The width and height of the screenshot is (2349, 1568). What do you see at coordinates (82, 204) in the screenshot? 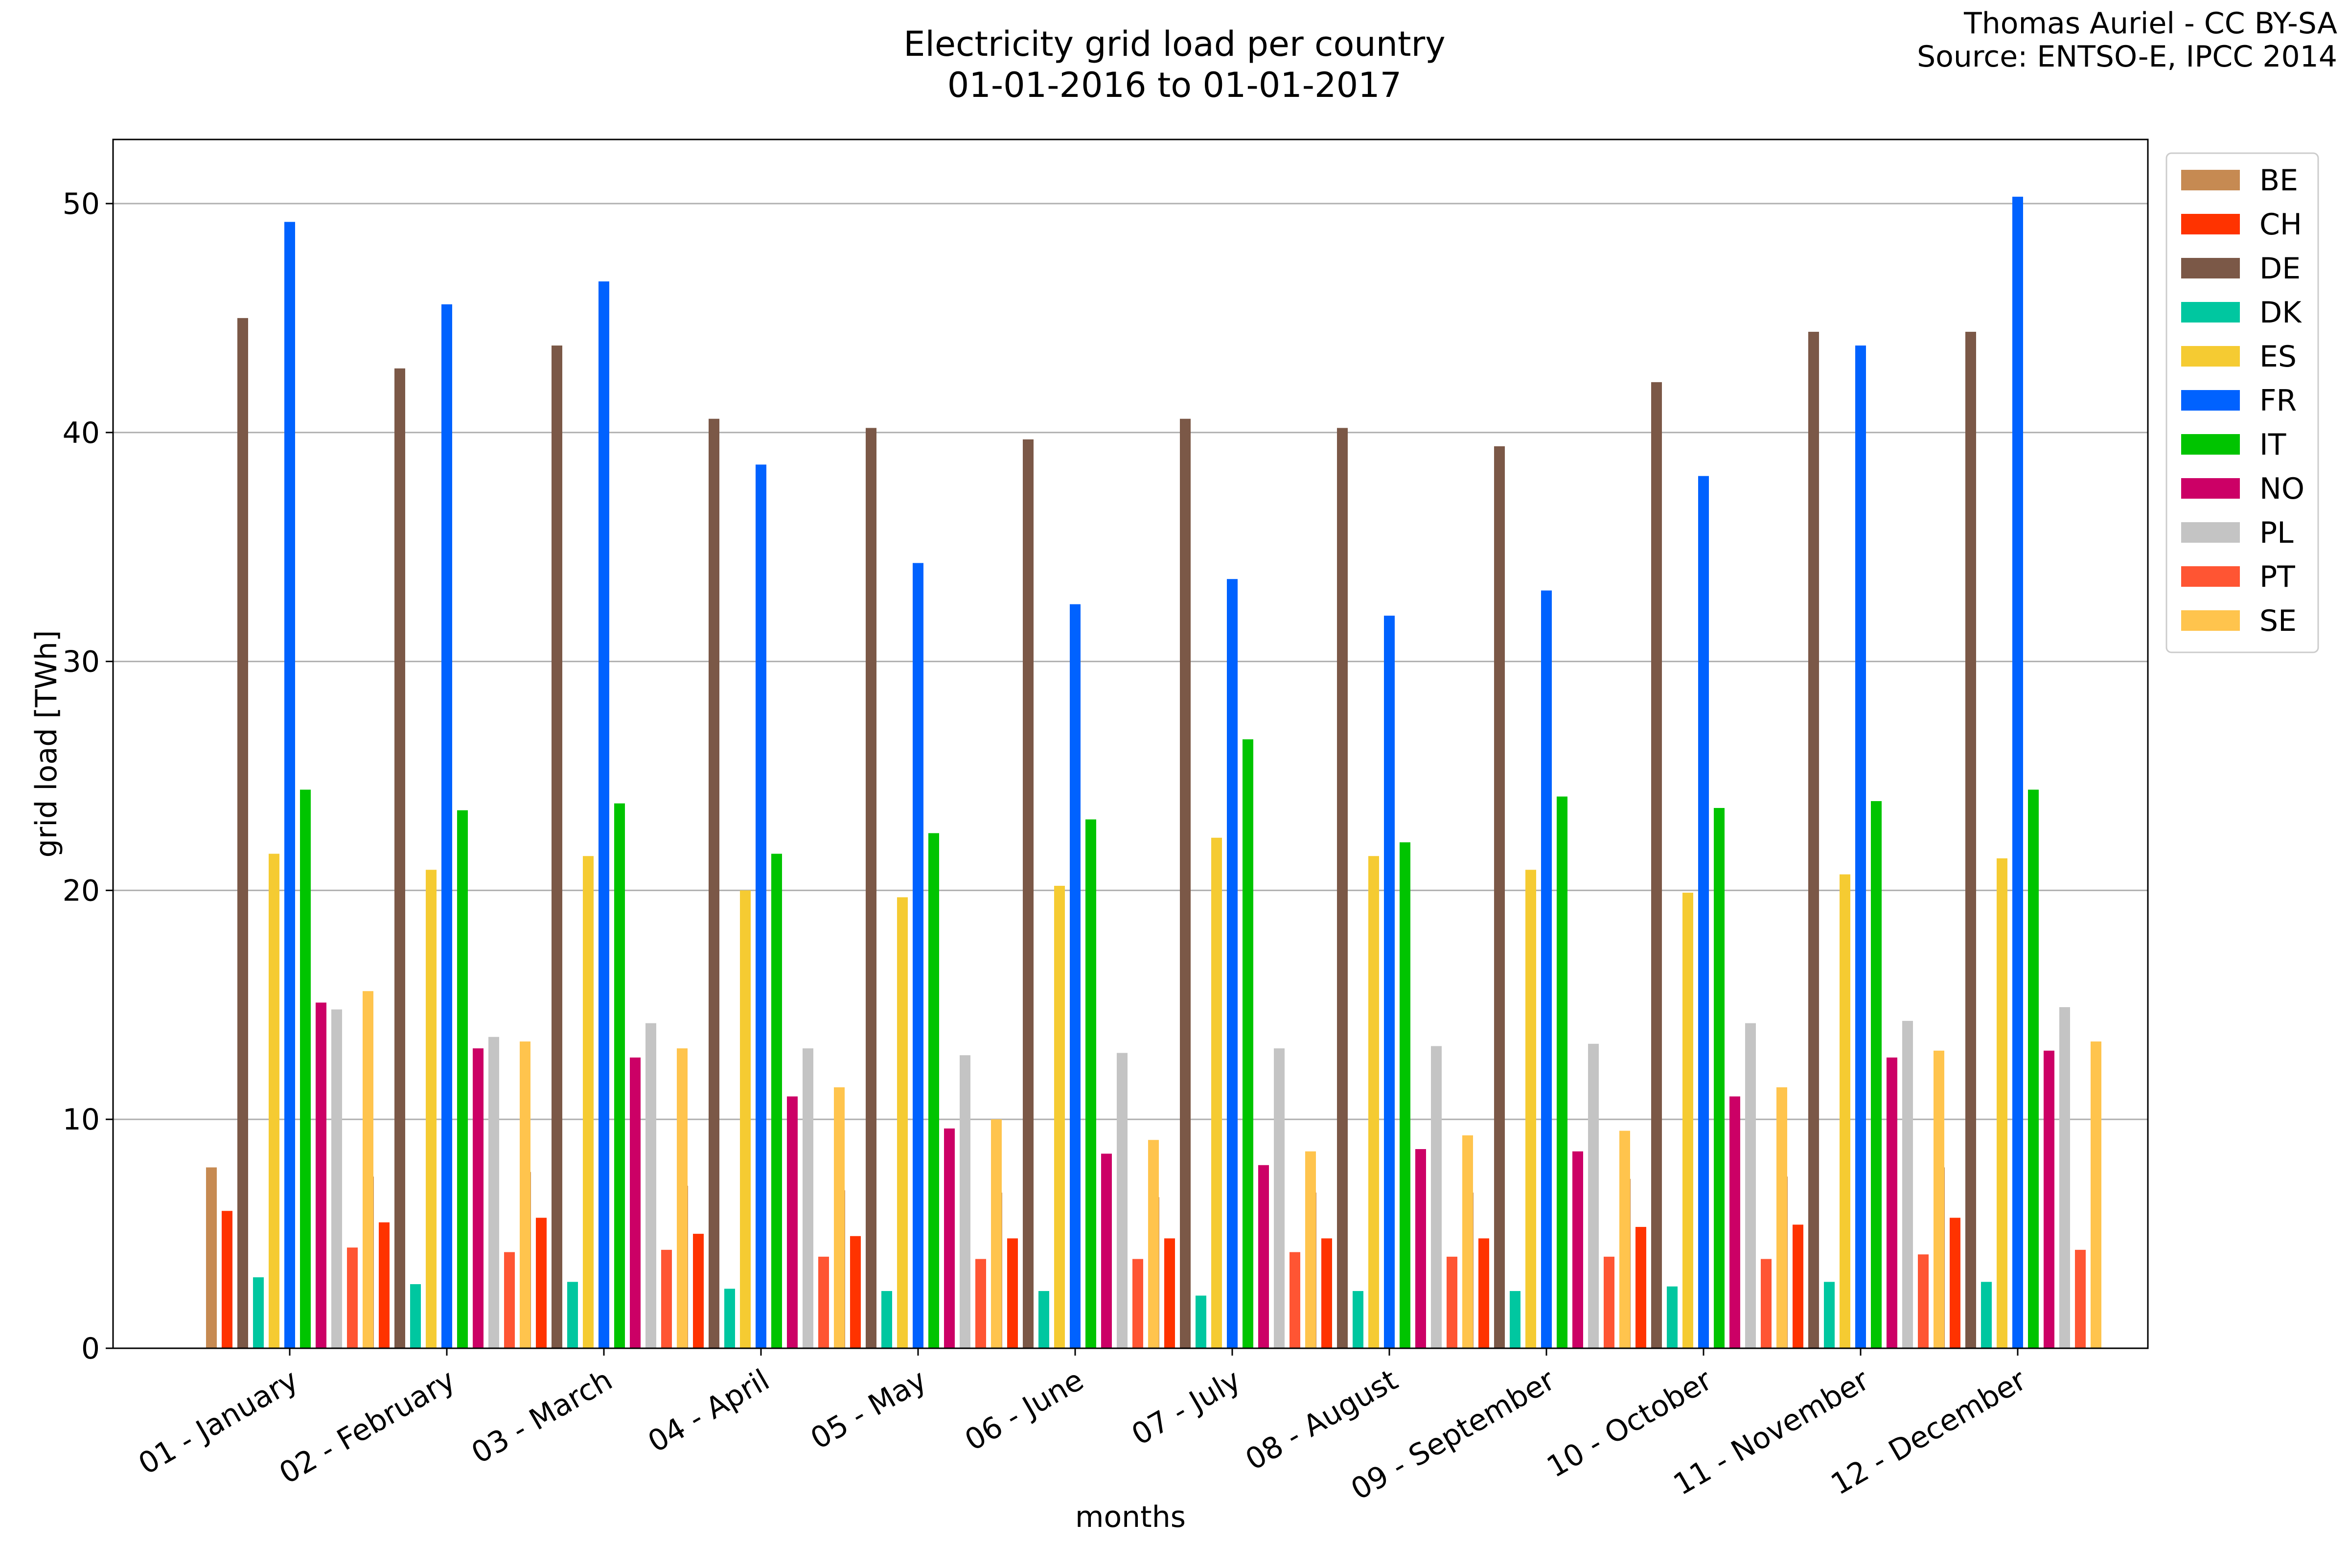
I see `y-tick-label: 50` at bounding box center [82, 204].